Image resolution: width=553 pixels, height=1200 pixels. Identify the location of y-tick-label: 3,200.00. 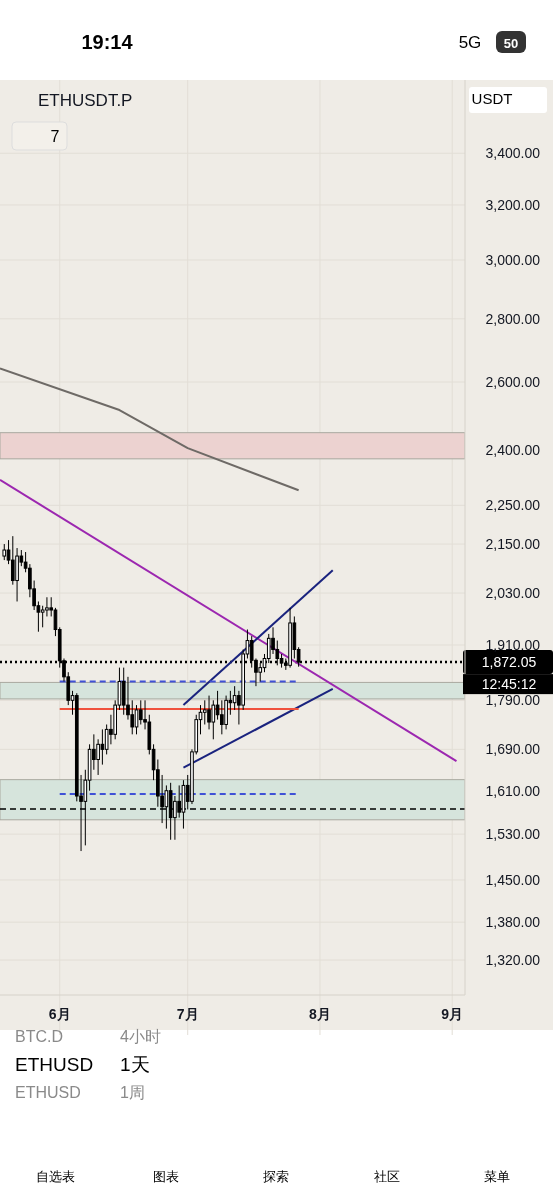
(513, 204).